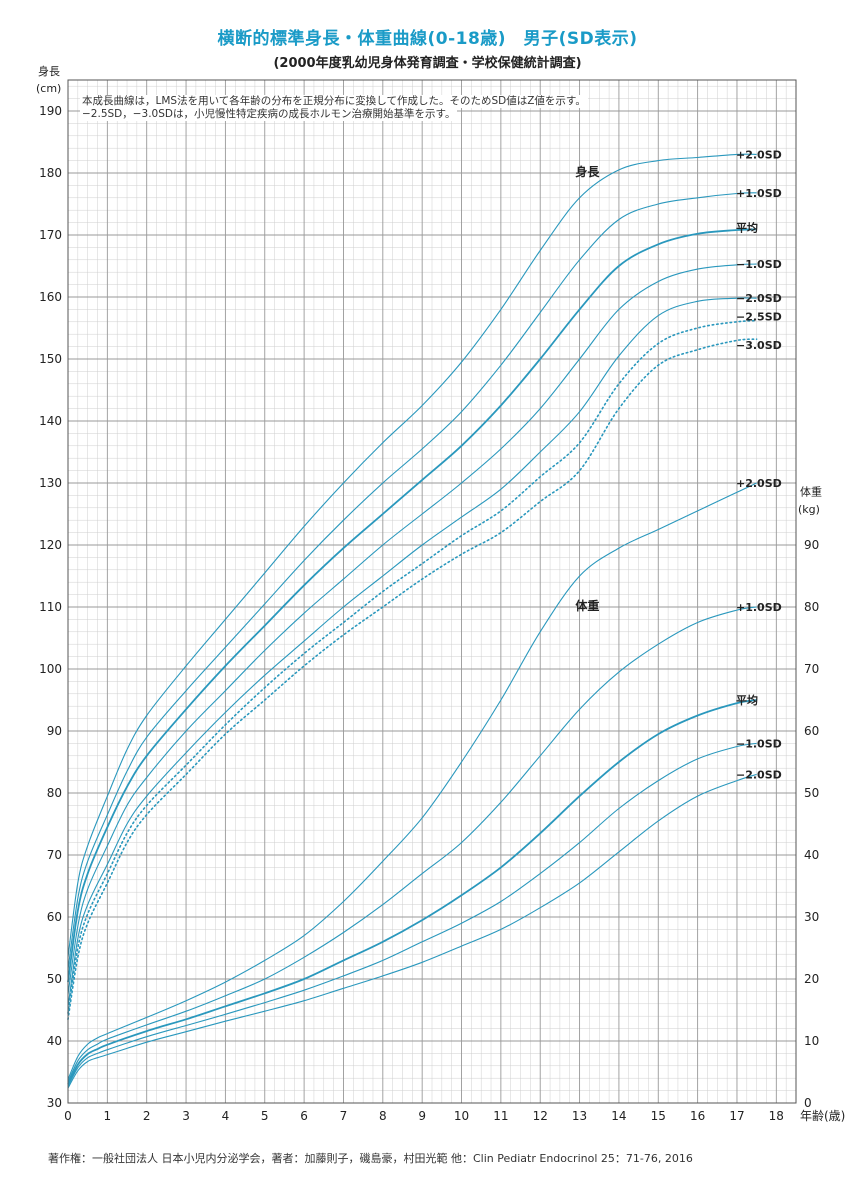  Describe the element at coordinates (747, 227) in the screenshot. I see `height-series-label: 平均` at that location.